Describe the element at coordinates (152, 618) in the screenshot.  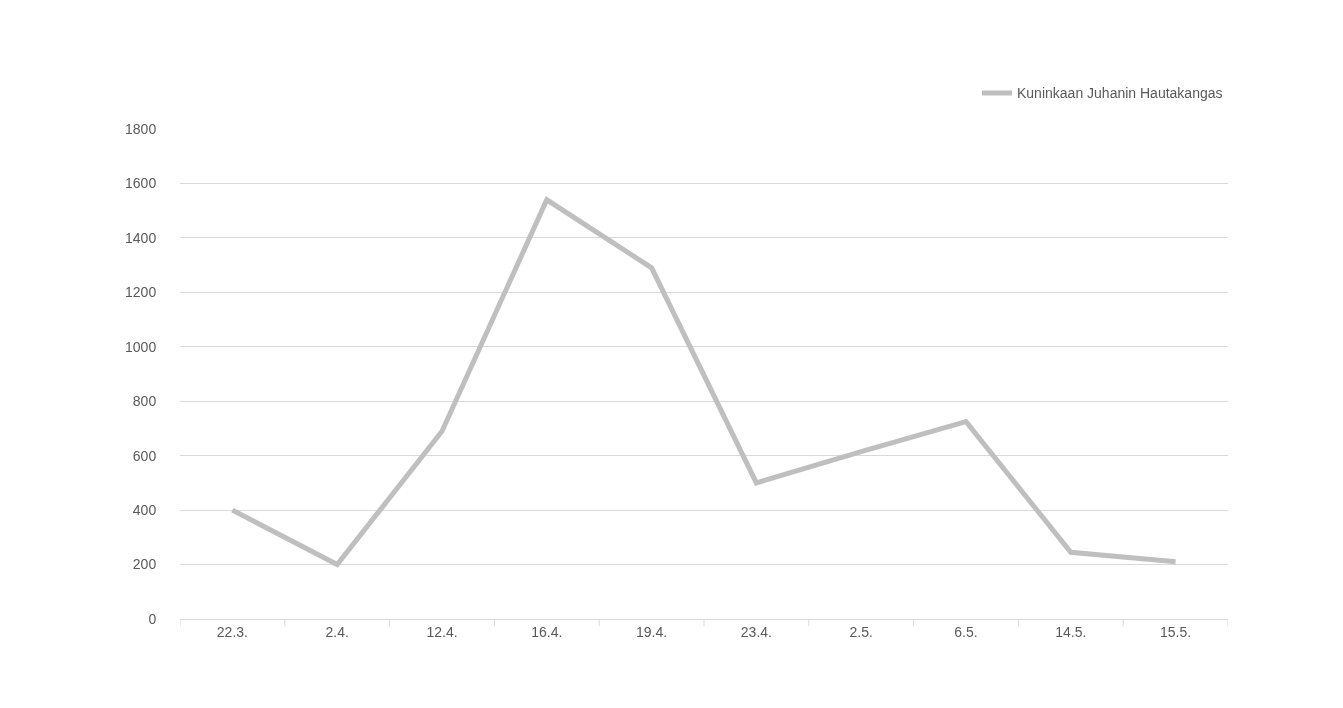
I see `y-tick-label: 0` at that location.